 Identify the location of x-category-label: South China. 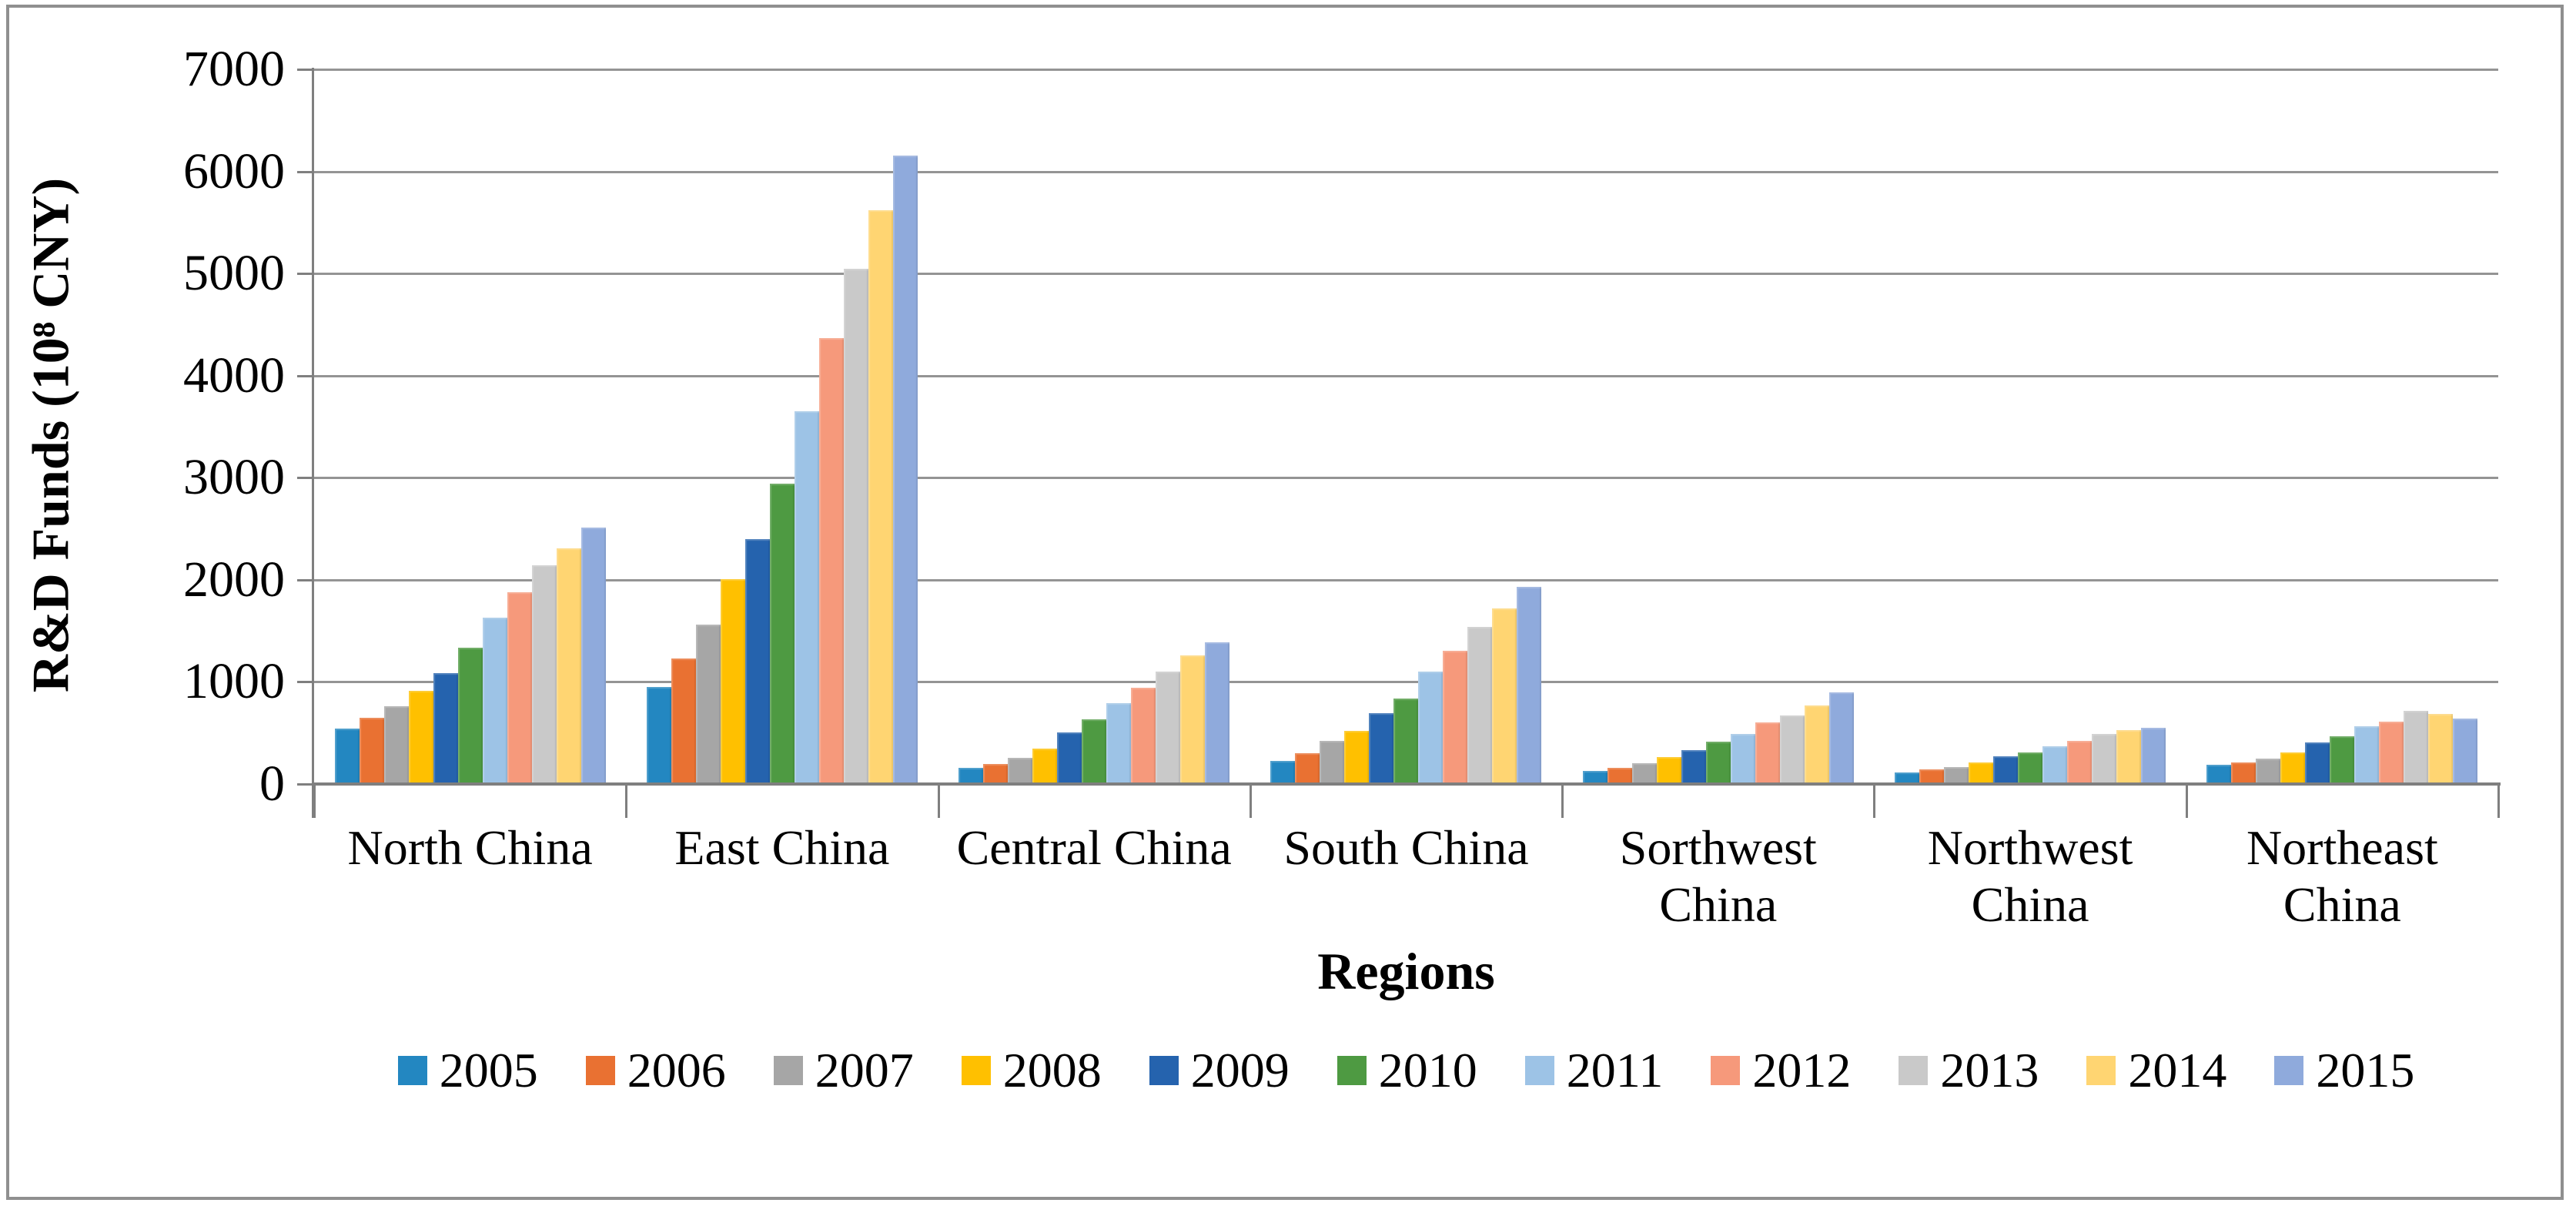
(1406, 847).